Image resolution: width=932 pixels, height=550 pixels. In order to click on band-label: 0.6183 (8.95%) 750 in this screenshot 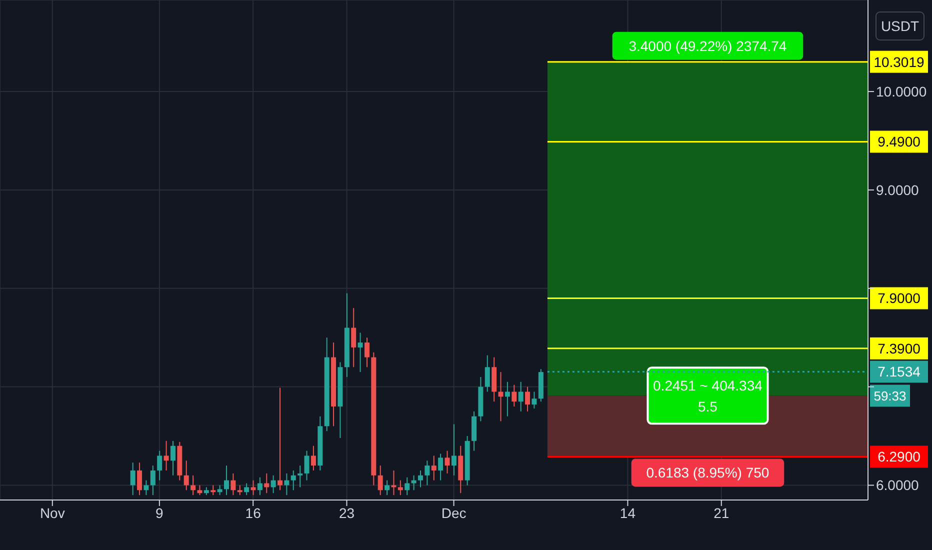, I will do `click(708, 472)`.